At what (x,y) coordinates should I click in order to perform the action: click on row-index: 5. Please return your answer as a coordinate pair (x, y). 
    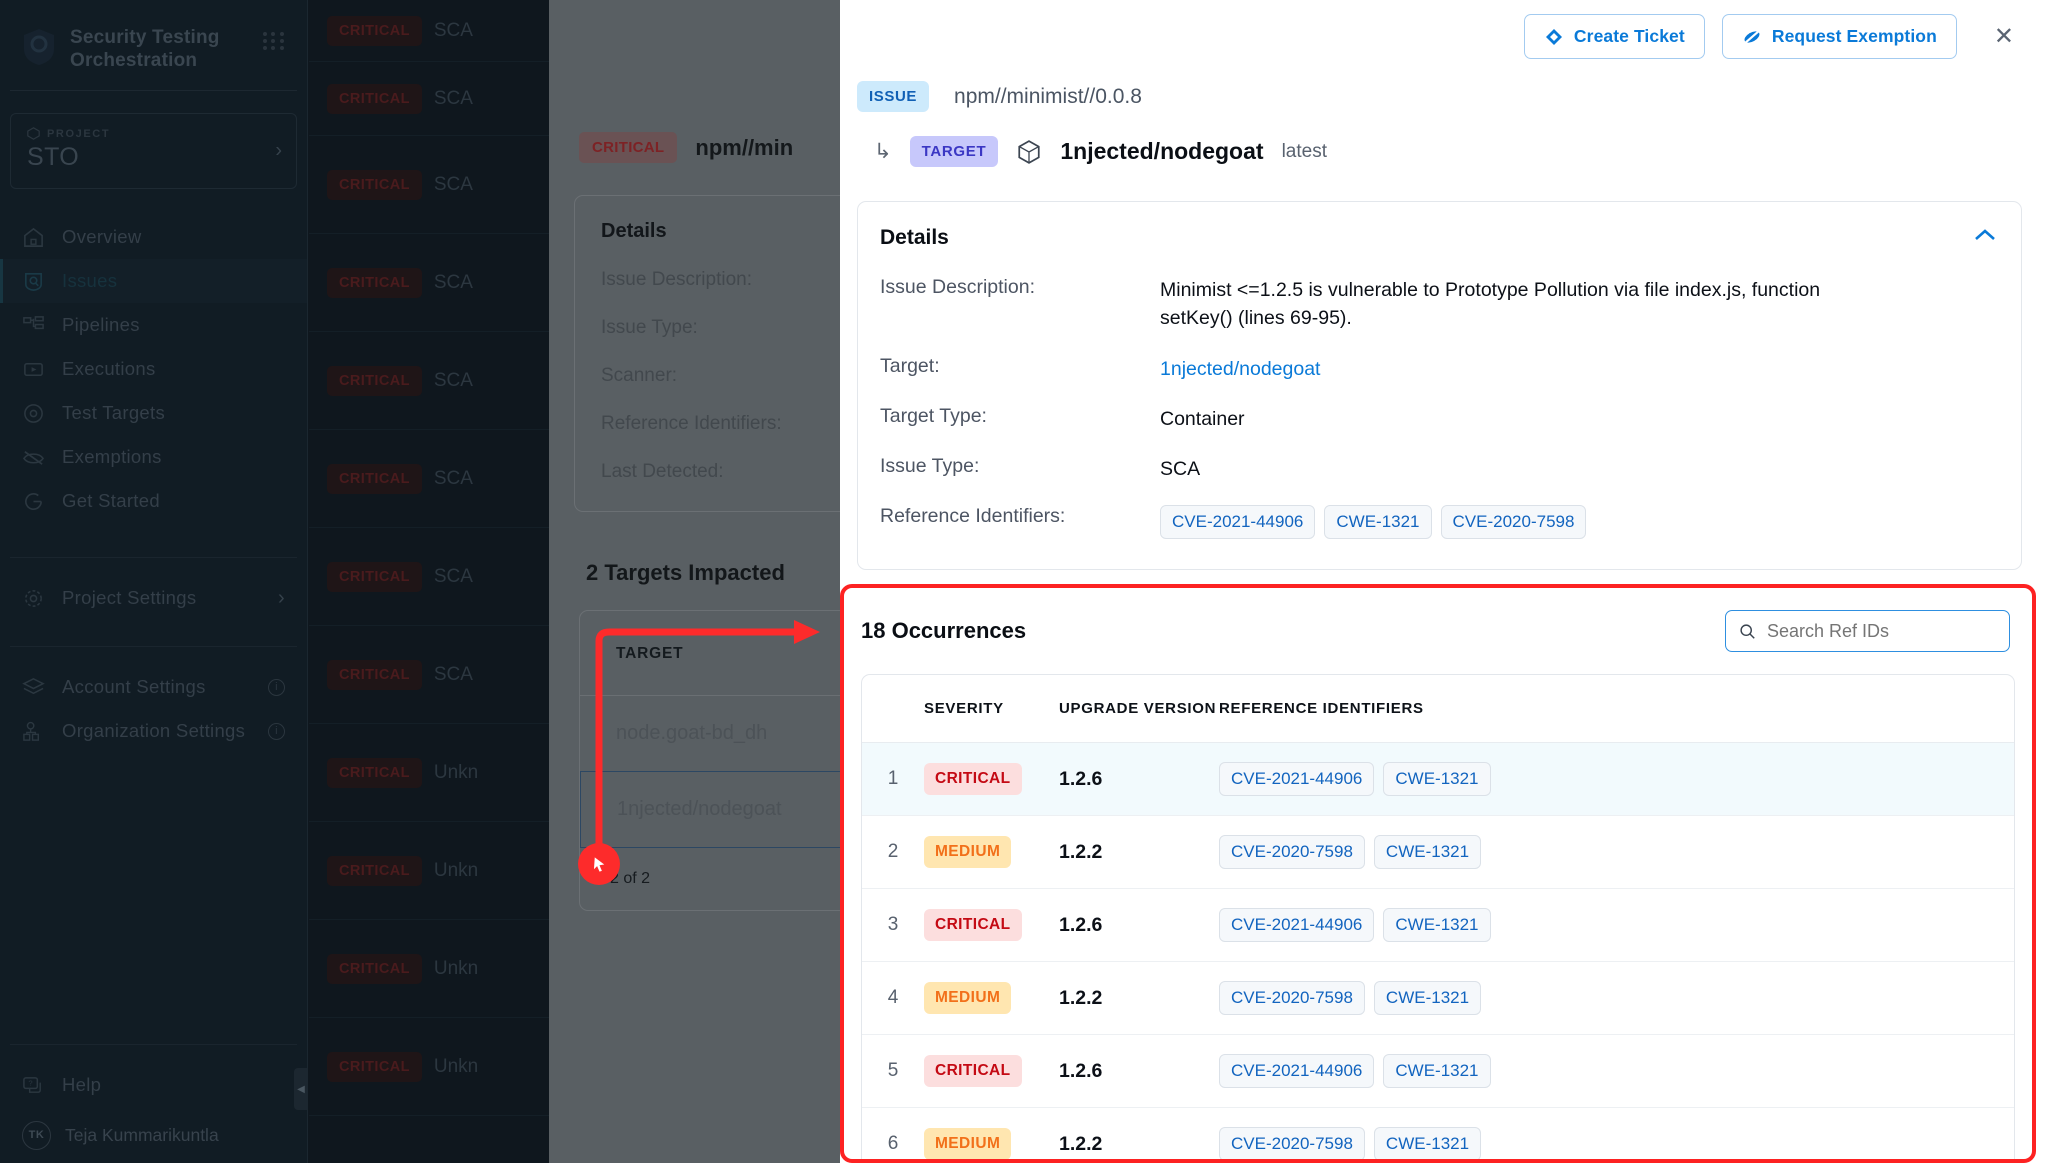
    Looking at the image, I should click on (893, 1070).